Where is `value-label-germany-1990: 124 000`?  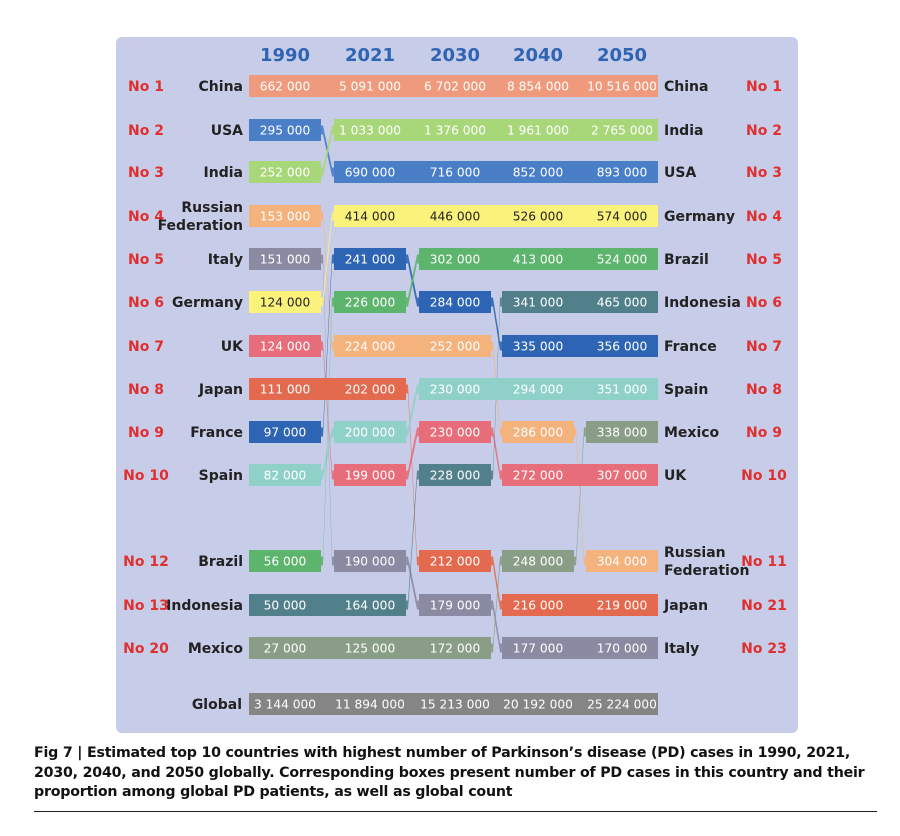 value-label-germany-1990: 124 000 is located at coordinates (285, 303).